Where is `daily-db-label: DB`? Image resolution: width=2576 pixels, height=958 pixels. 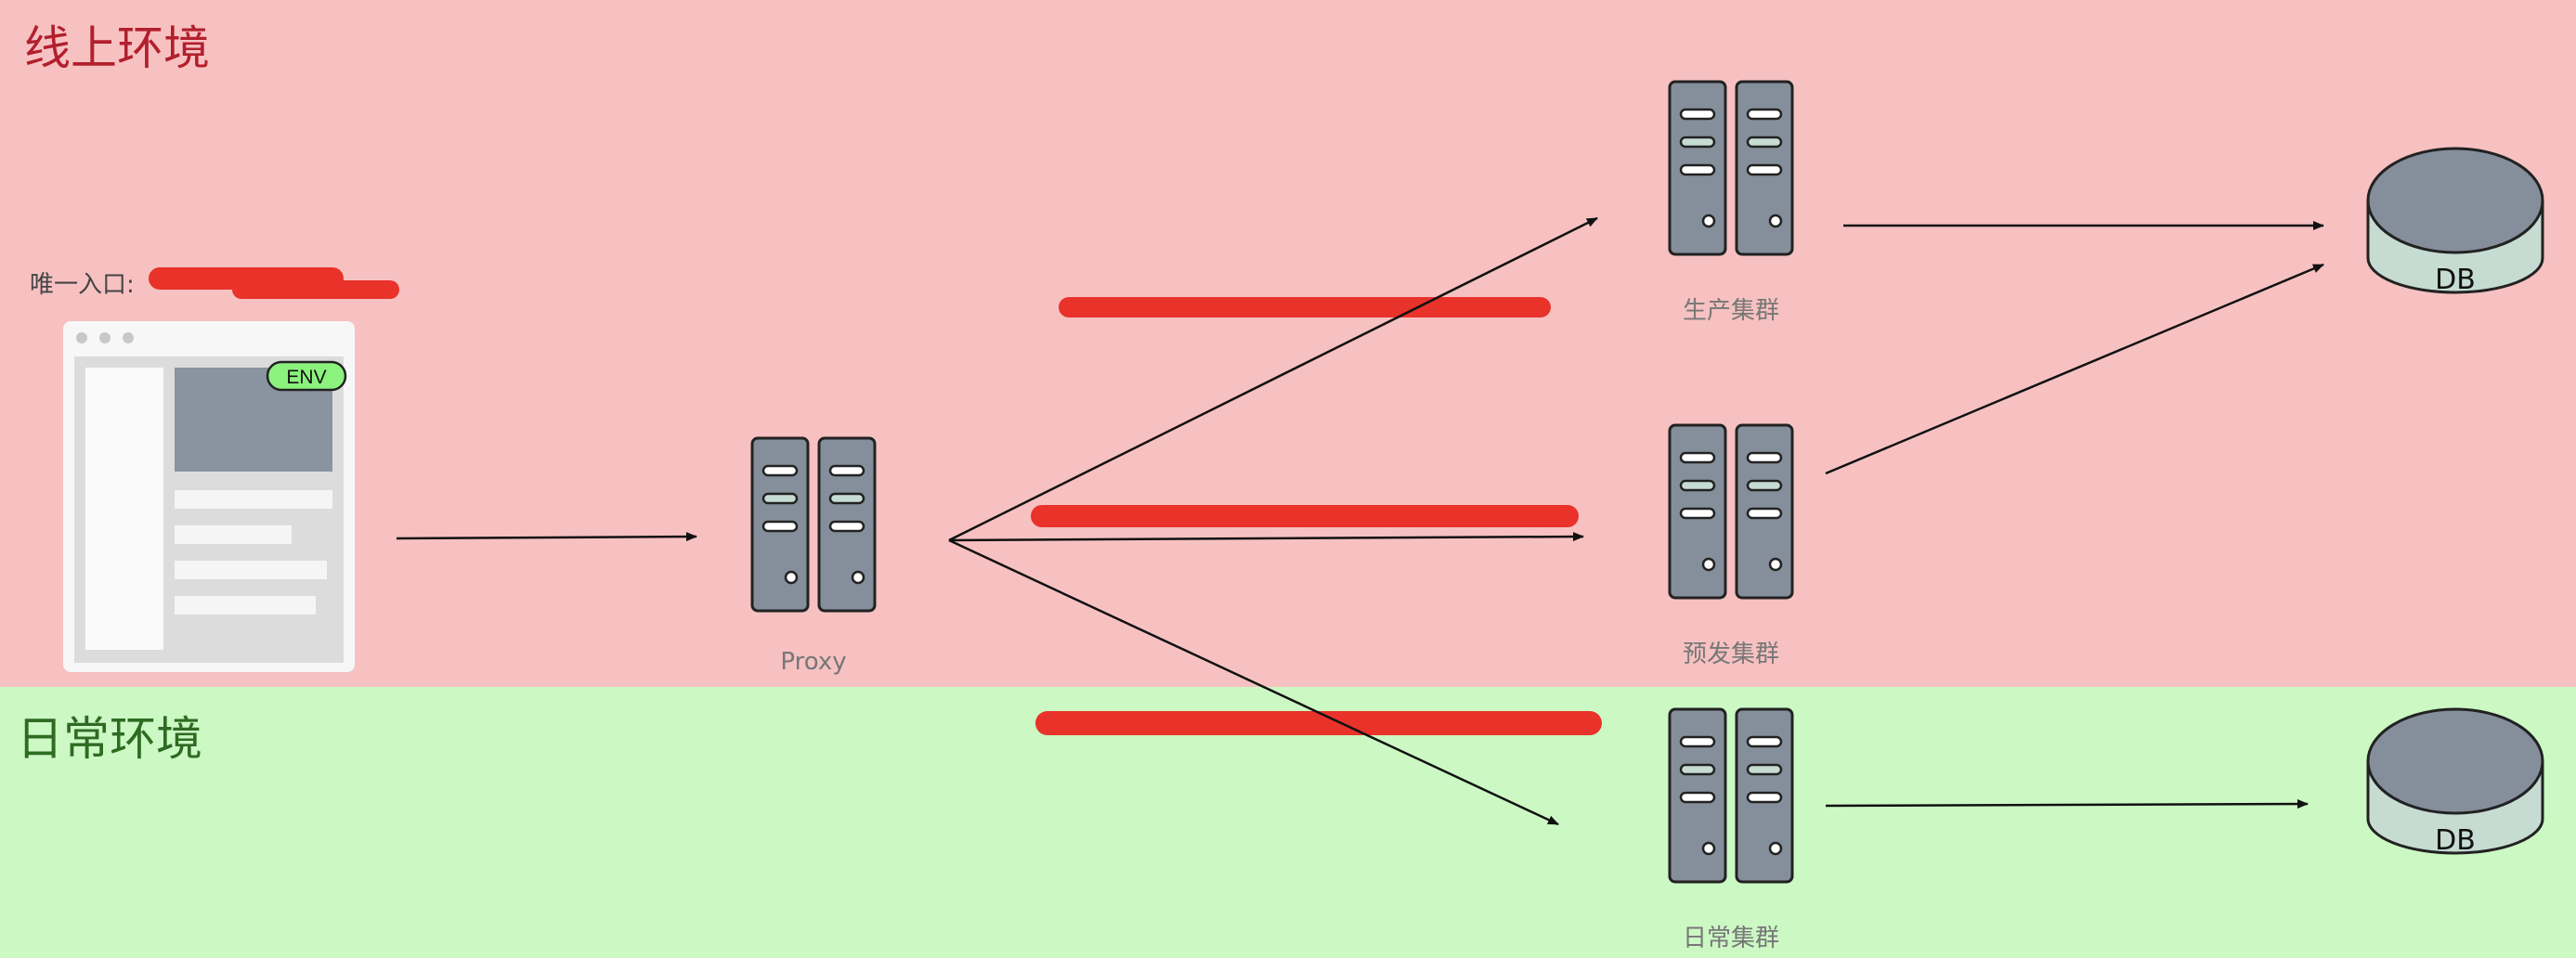
daily-db-label: DB is located at coordinates (2455, 840).